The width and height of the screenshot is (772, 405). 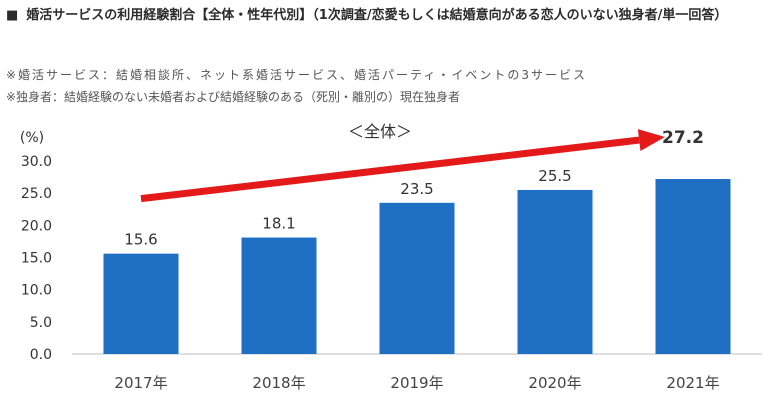 What do you see at coordinates (416, 189) in the screenshot?
I see `bar-value-label: 23.5` at bounding box center [416, 189].